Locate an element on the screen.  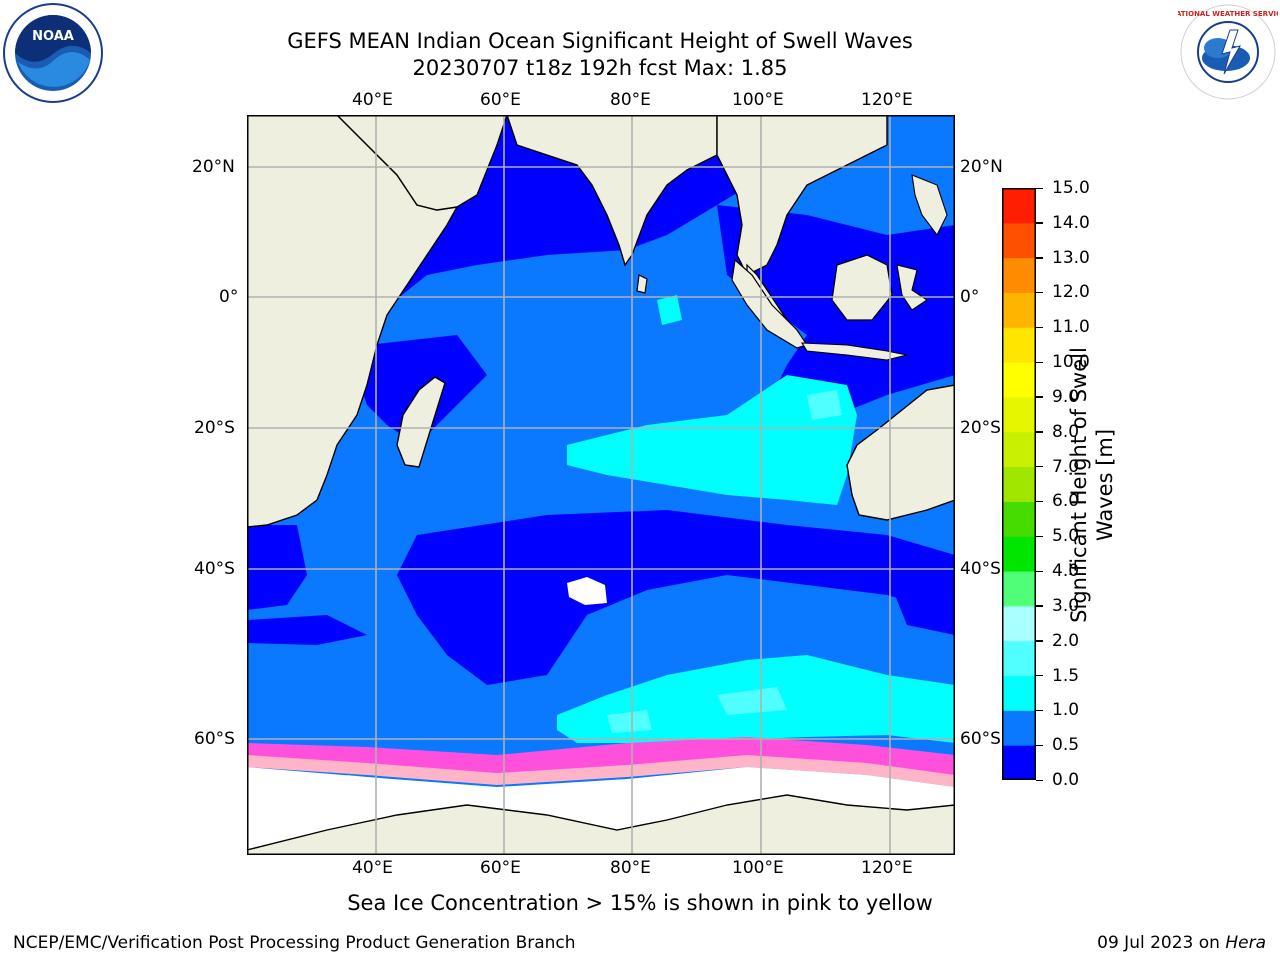
colorbar-tick-label: 12.0 is located at coordinates (1071, 292).